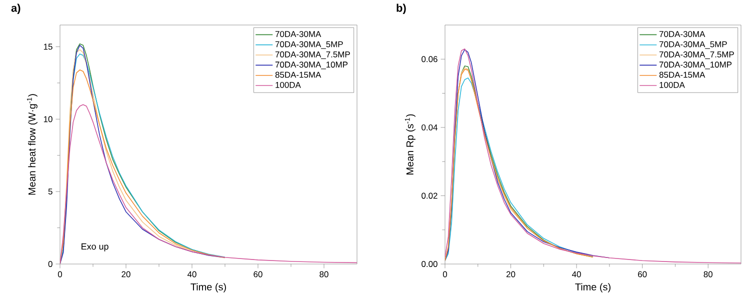  Describe the element at coordinates (32, 144) in the screenshot. I see `y-axis-title: Mean heat flow (W·g$^{-1}$)` at that location.